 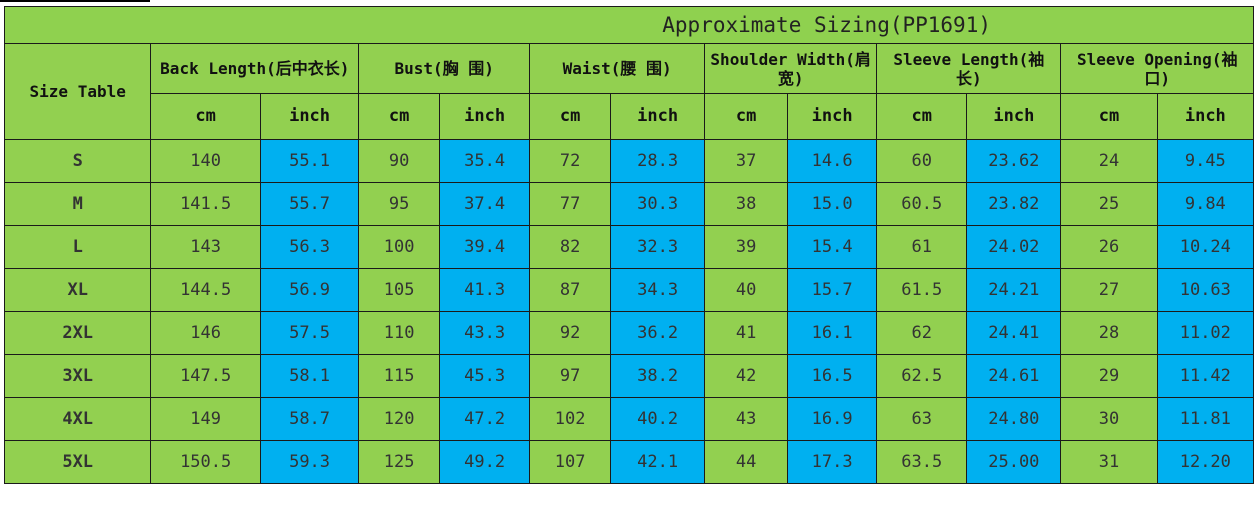 I want to click on inch-value-cell: 23.62, so click(x=1014, y=161).